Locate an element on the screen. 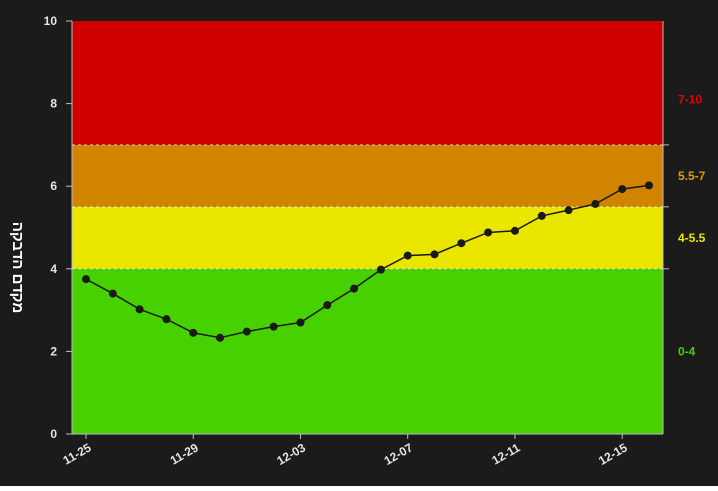 The image size is (718, 491). y-tick-label: 0 is located at coordinates (53, 434).